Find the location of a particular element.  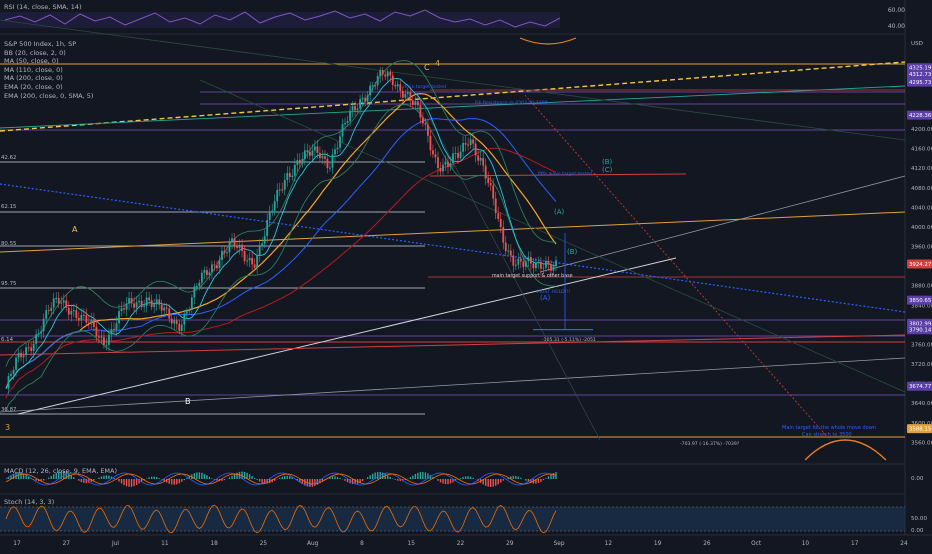

rsi-pane: 60.00 40.00 is located at coordinates (452, 26).